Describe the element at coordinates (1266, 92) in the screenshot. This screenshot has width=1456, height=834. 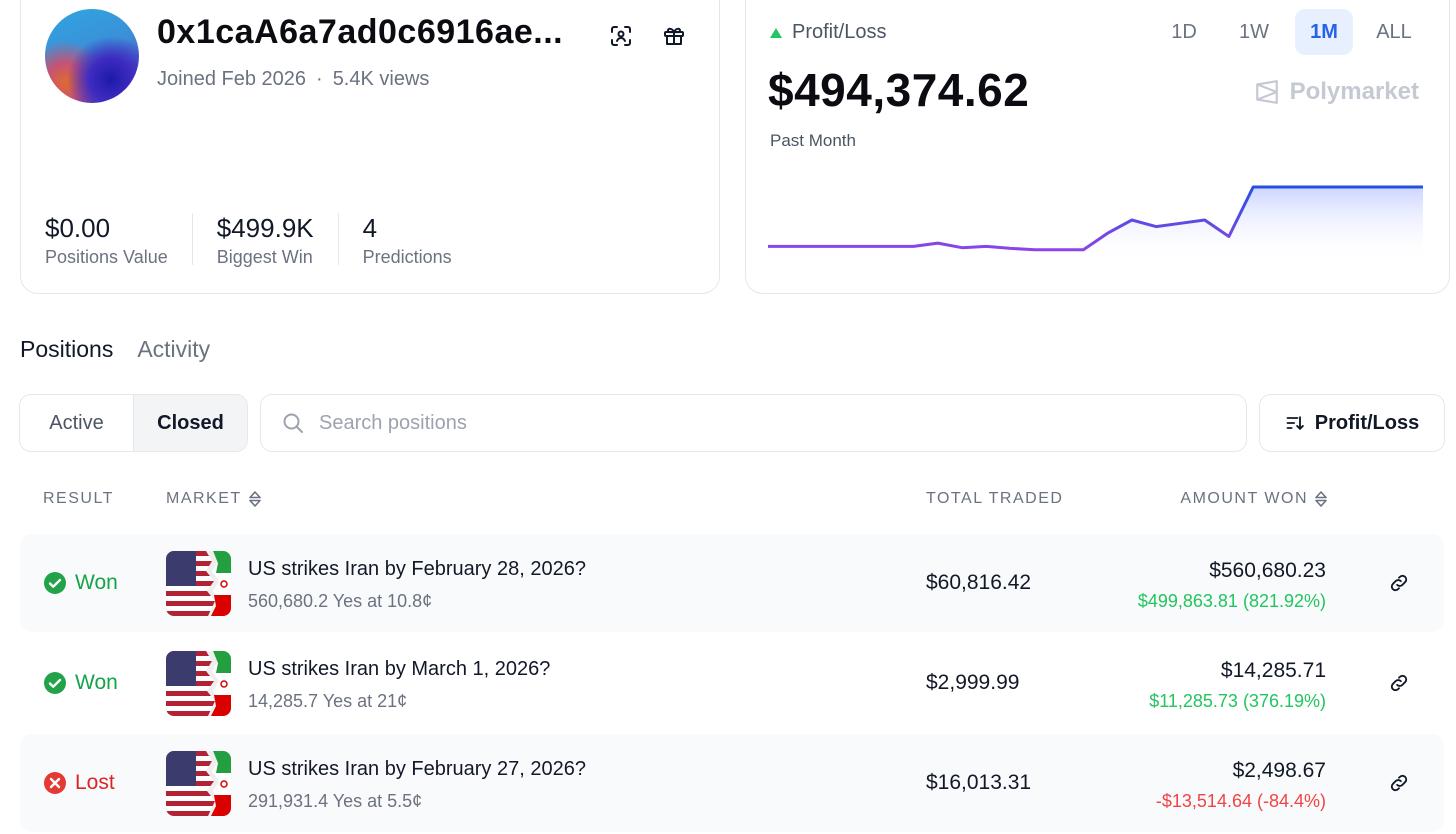
I see `polymarket-logo-icon` at that location.